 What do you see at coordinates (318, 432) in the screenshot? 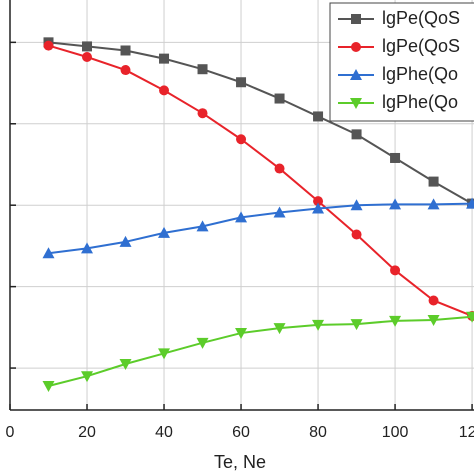
I see `x-tick-label: 80` at bounding box center [318, 432].